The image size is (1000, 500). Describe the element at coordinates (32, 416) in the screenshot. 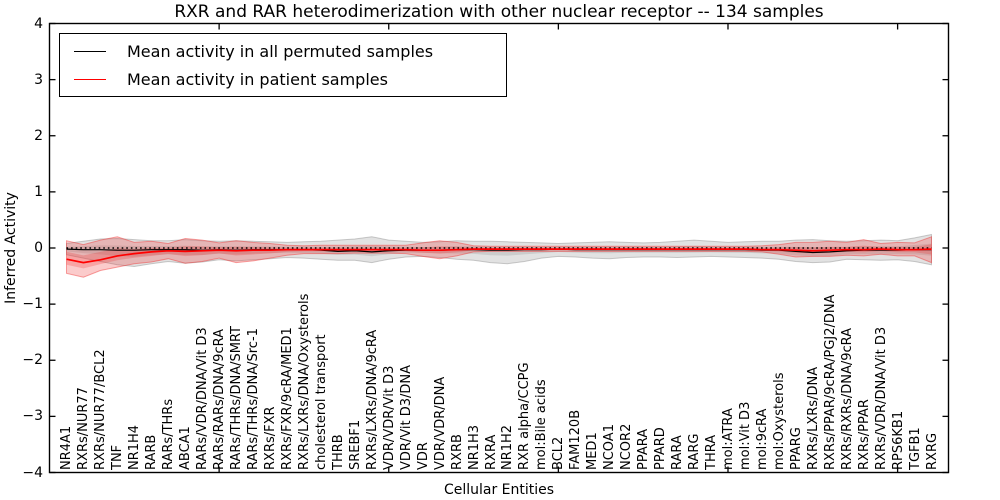

I see `y-tick-label: −3` at that location.